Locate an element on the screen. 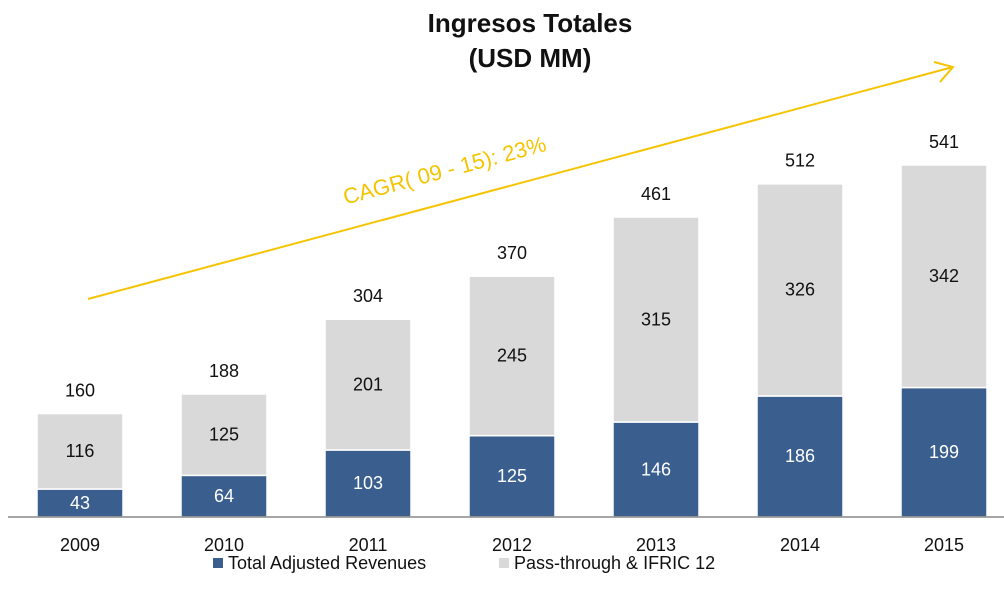 The height and width of the screenshot is (603, 1004). x-tick-label: 2012 is located at coordinates (512, 545).